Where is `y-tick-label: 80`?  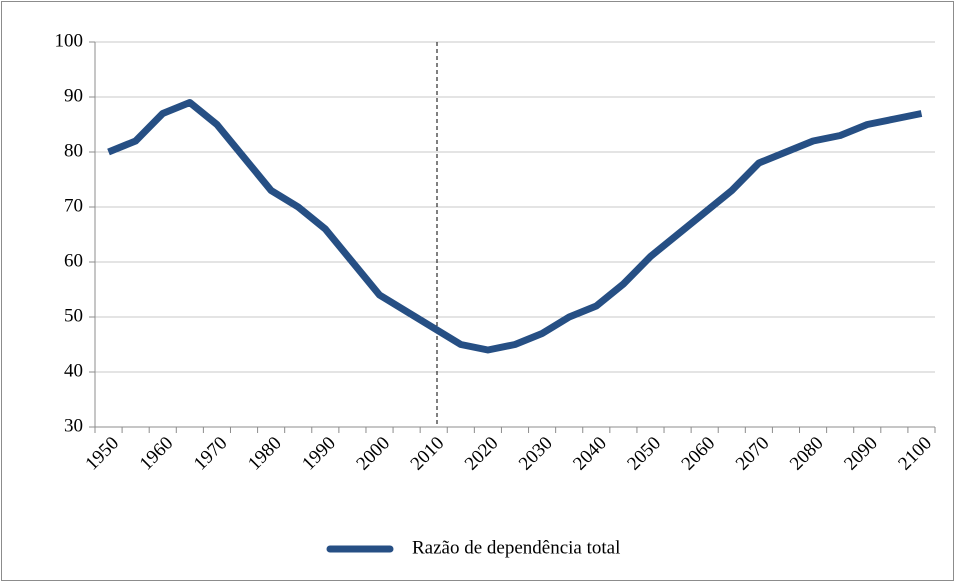
y-tick-label: 80 is located at coordinates (73, 150).